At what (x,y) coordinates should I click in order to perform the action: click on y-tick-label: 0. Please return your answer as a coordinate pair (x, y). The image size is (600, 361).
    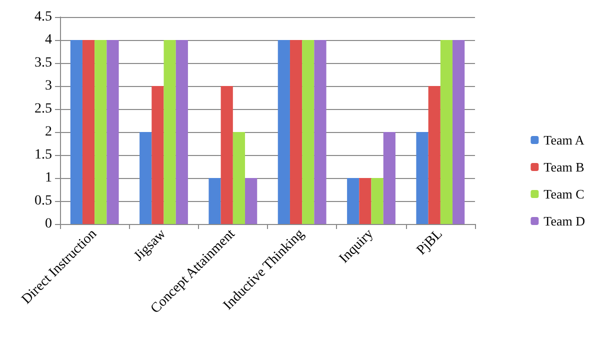
    Looking at the image, I should click on (48, 224).